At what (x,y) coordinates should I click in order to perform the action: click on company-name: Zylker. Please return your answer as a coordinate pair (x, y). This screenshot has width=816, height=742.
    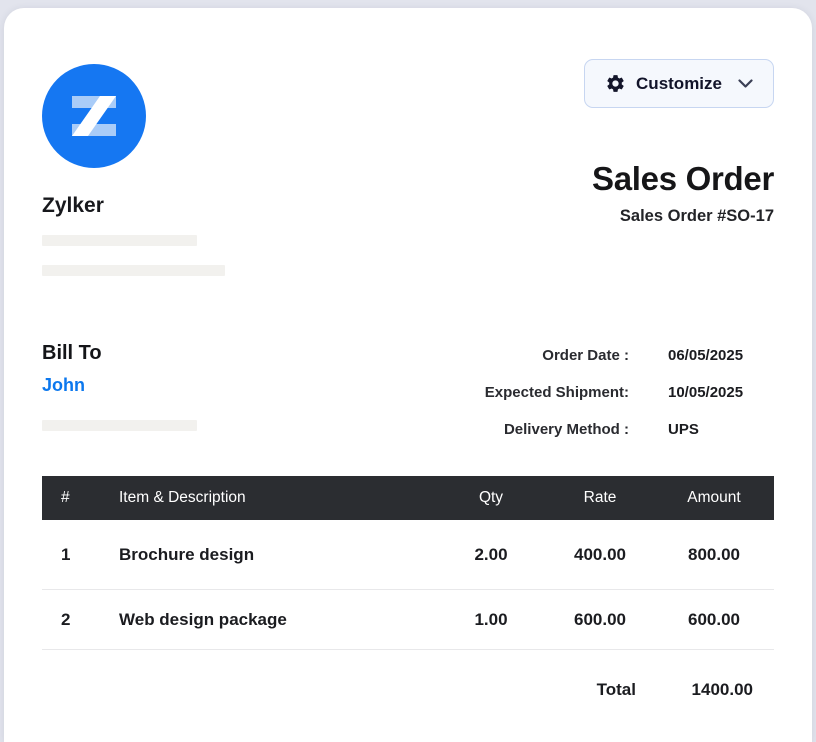
    Looking at the image, I should click on (73, 205).